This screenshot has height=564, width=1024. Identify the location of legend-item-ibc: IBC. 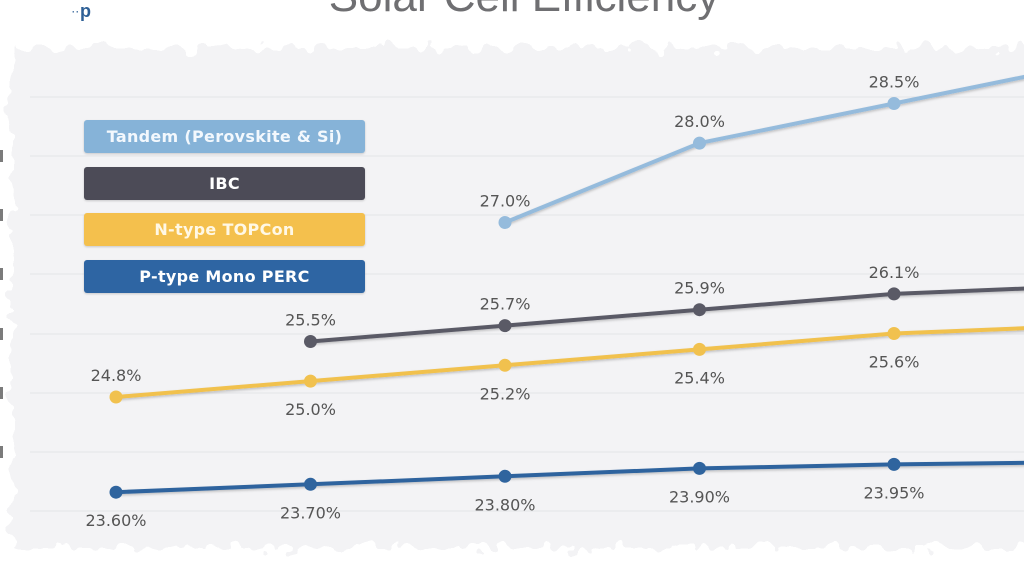
(224, 183).